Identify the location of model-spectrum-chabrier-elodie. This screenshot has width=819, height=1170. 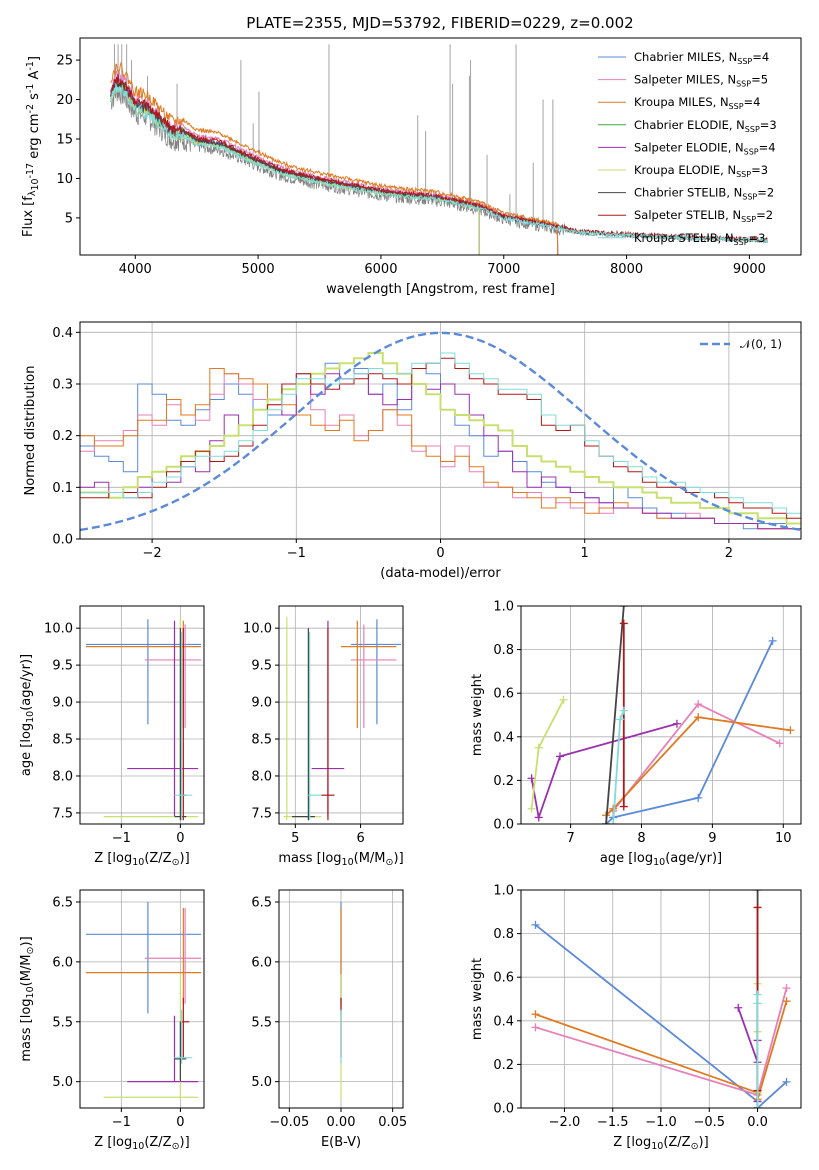
(295, 167).